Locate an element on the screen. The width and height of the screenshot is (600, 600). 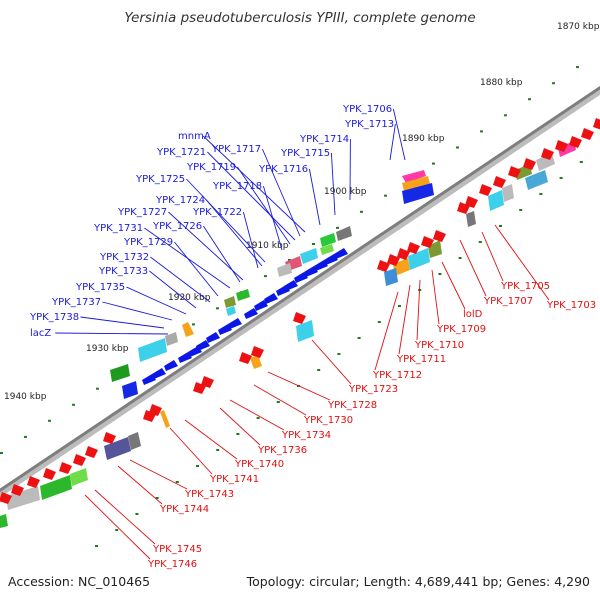
gene-label-ypk-1729: YPK_1729 is located at coordinates (148, 242).